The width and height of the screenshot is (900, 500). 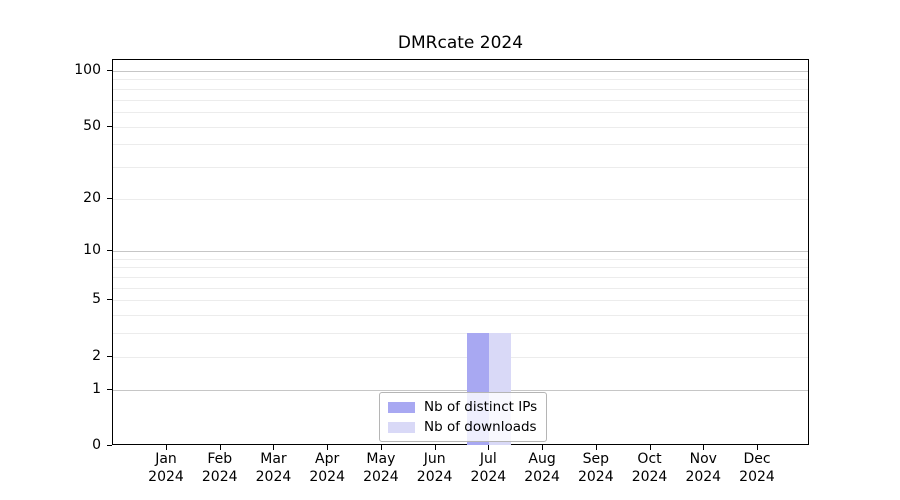 What do you see at coordinates (488, 459) in the screenshot?
I see `x-tick-month: Jul` at bounding box center [488, 459].